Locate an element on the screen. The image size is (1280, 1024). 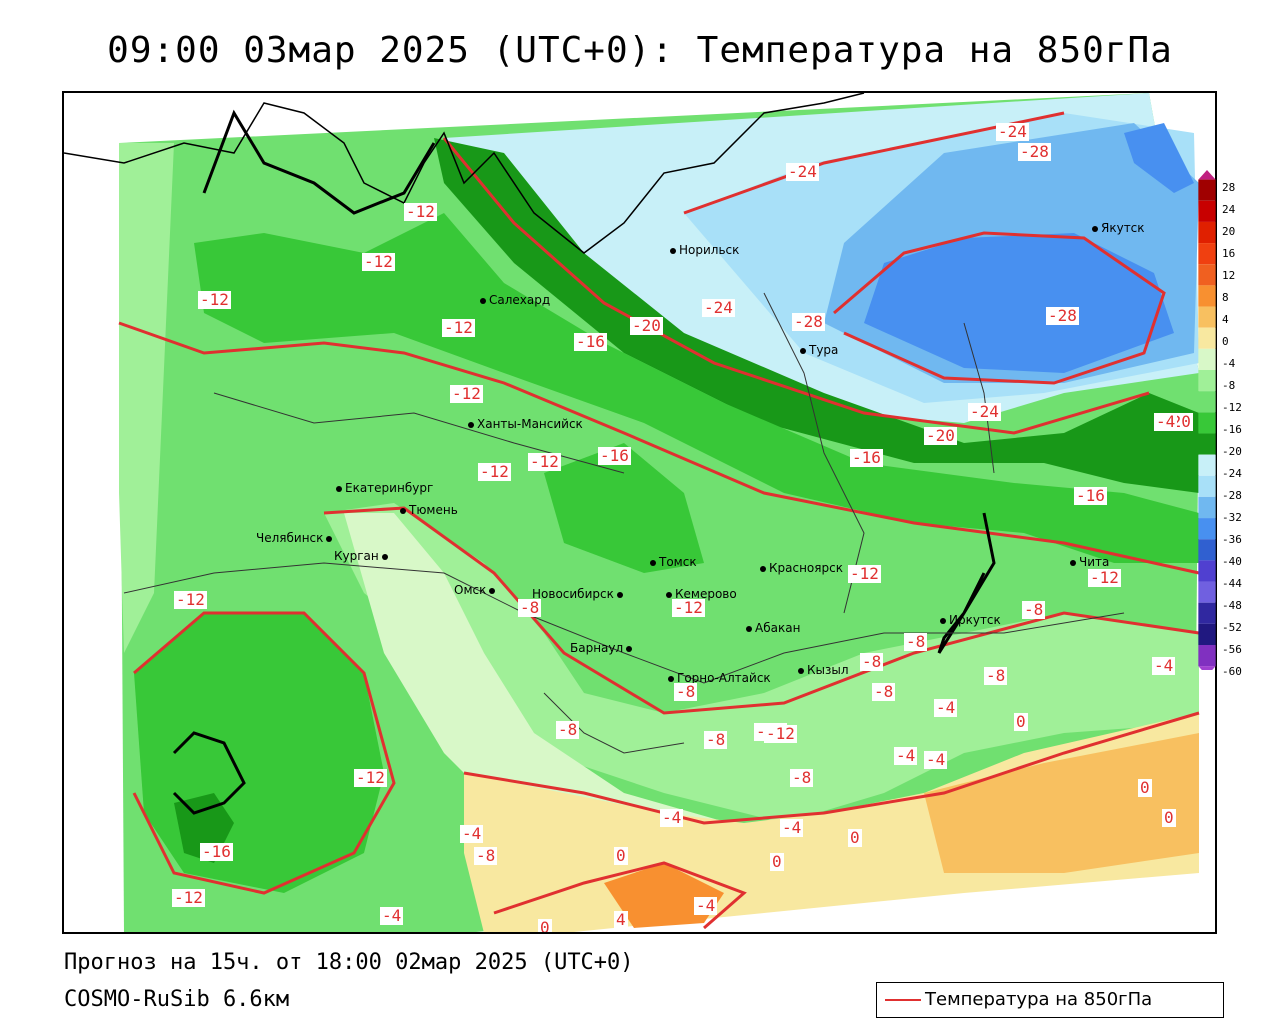
lake-baikal is located at coordinates (966, 583).